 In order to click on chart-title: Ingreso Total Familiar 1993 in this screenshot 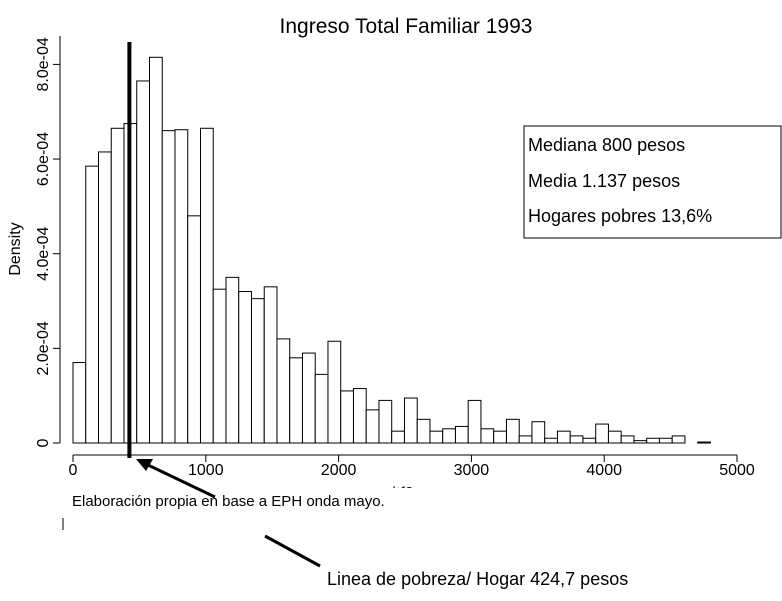, I will do `click(406, 26)`.